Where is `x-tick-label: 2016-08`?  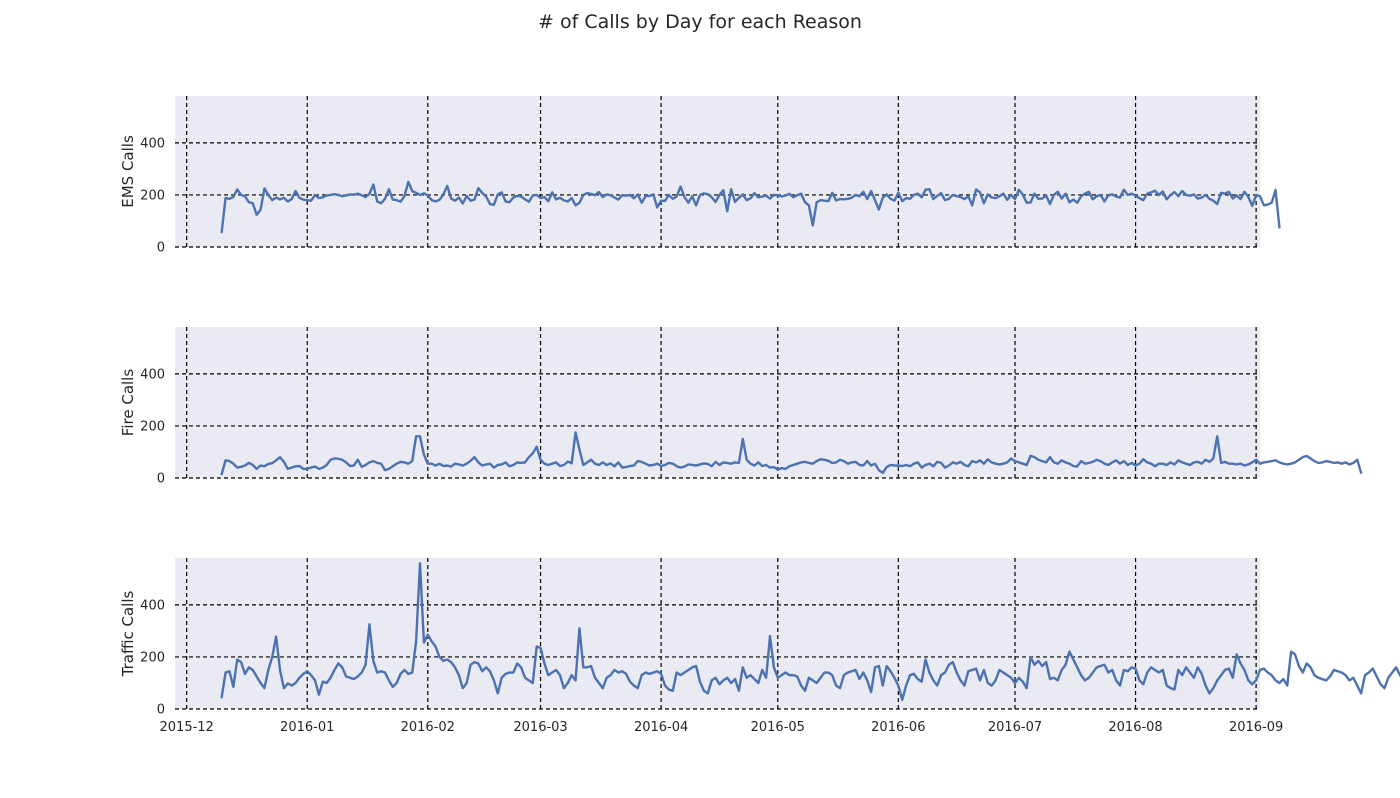
x-tick-label: 2016-08 is located at coordinates (1135, 727).